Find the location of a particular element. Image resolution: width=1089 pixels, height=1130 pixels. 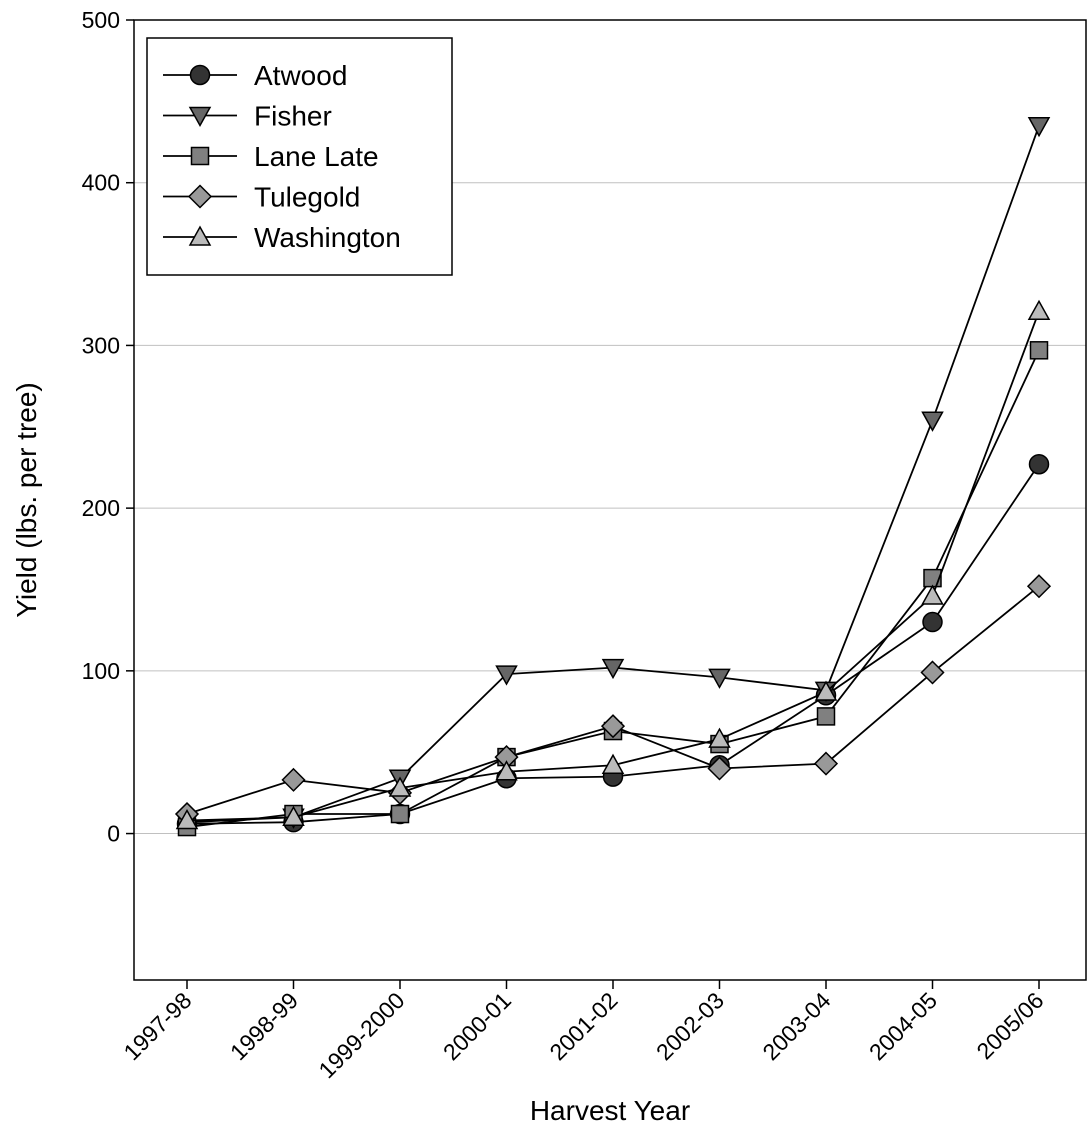

x-tick-label: 1999-2000 is located at coordinates (361, 1035).